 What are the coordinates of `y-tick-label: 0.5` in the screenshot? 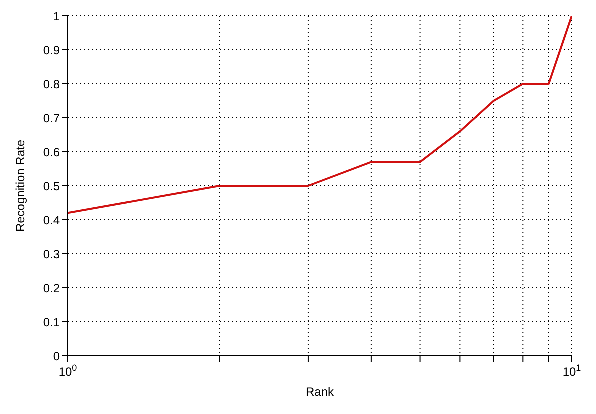 It's located at (51, 186).